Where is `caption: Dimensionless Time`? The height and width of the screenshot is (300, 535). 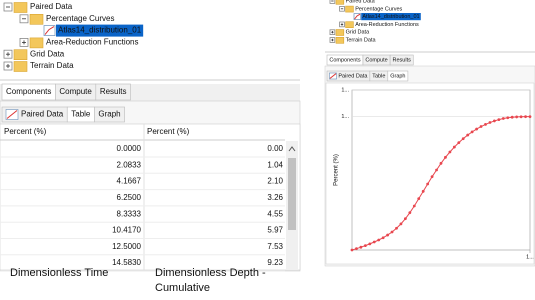
caption: Dimensionless Time is located at coordinates (59, 273).